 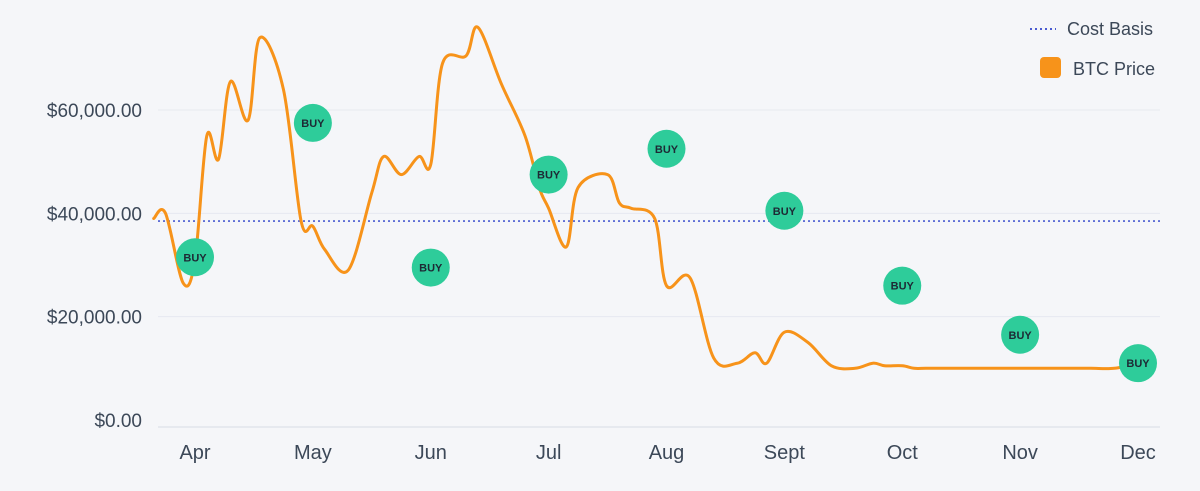 I want to click on x-tick-label: Dec, so click(x=1138, y=453).